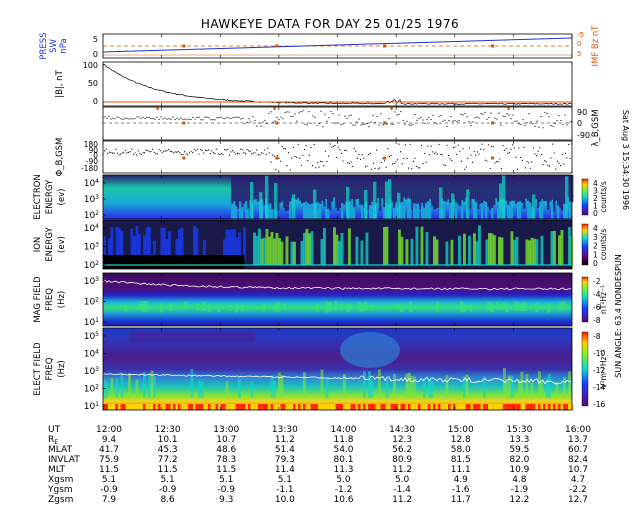  I want to click on ephemeris-value: 10.9, so click(519, 470).